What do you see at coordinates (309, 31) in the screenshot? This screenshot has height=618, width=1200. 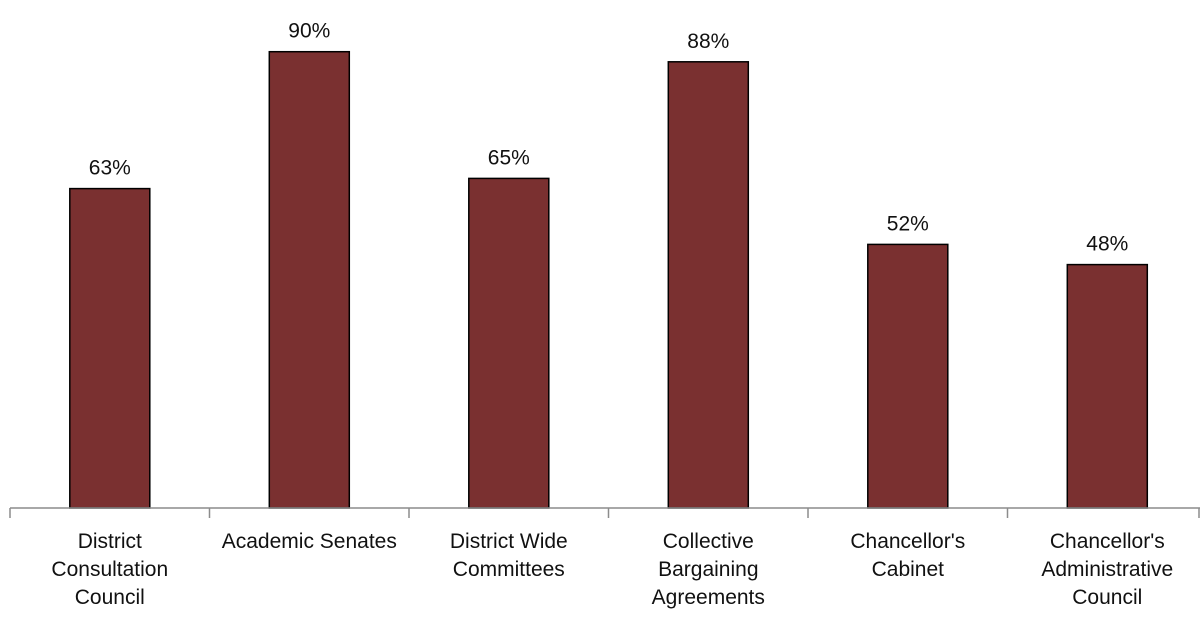 I see `value-label-1: 90%` at bounding box center [309, 31].